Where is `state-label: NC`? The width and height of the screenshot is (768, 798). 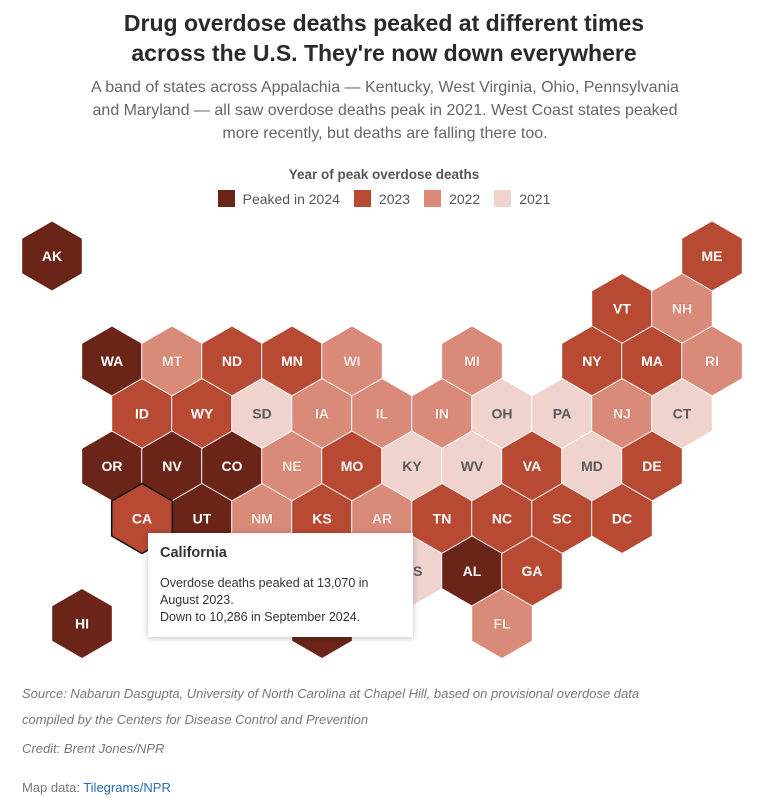 state-label: NC is located at coordinates (502, 519).